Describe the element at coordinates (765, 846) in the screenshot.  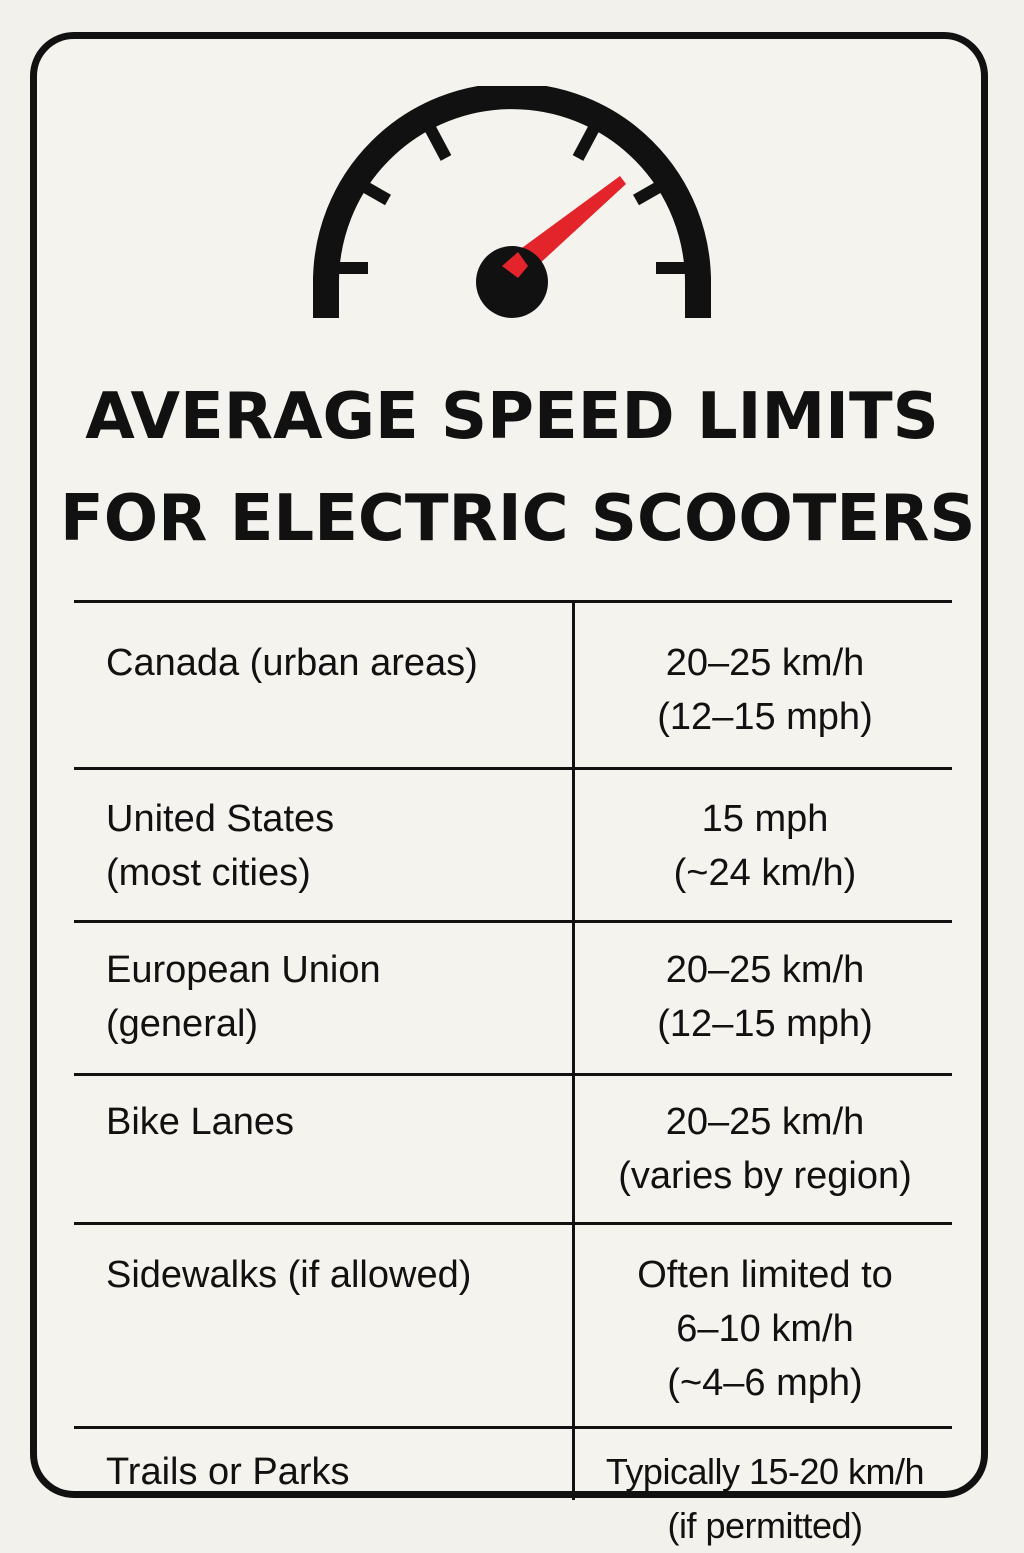
I see `row-limit: 15 mph (~24 km/h)` at that location.